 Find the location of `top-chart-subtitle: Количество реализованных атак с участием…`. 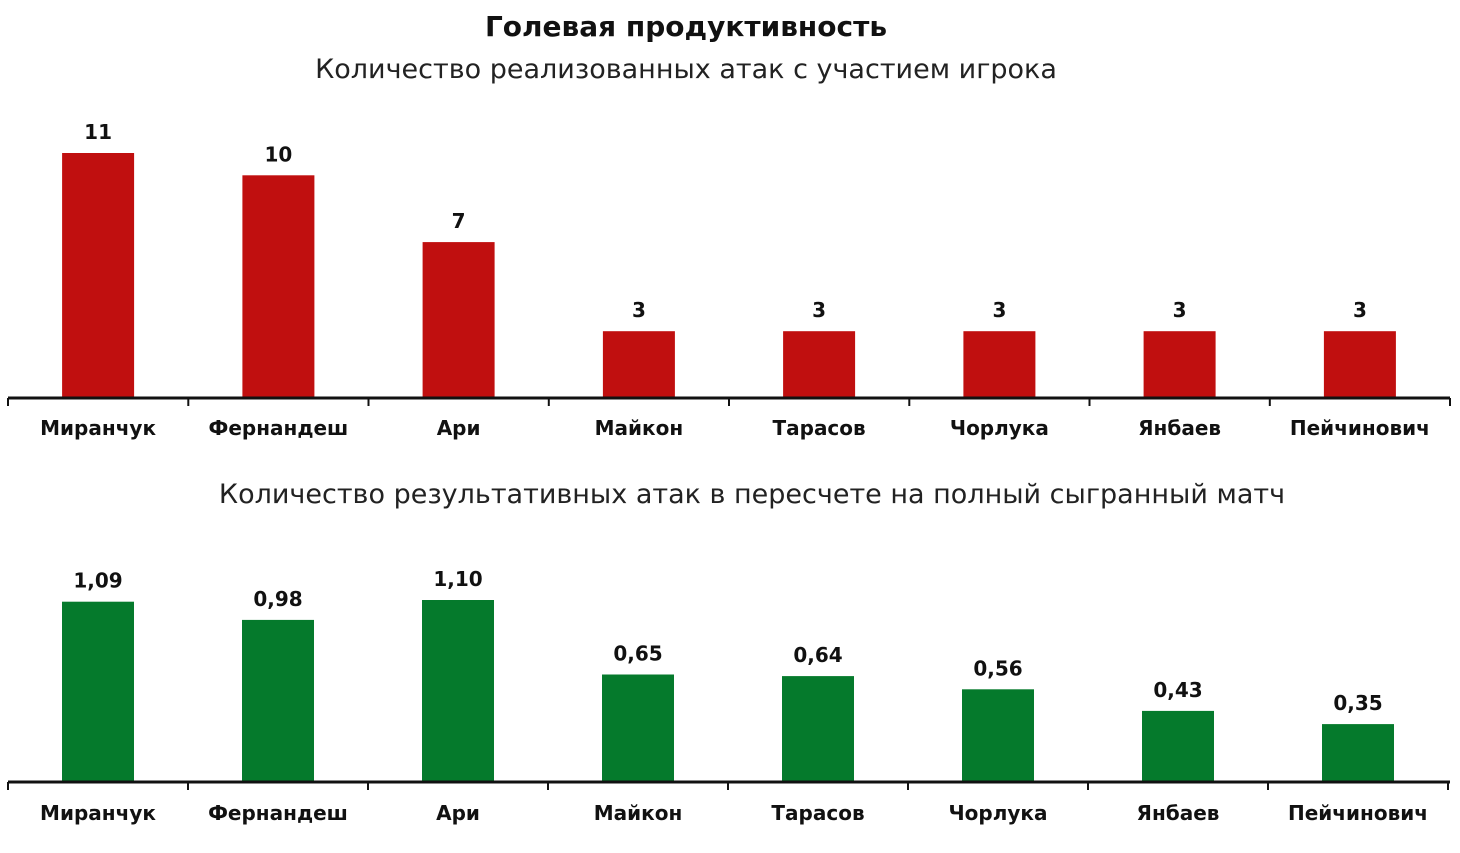

top-chart-subtitle: Количество реализованных атак с участием… is located at coordinates (686, 69).